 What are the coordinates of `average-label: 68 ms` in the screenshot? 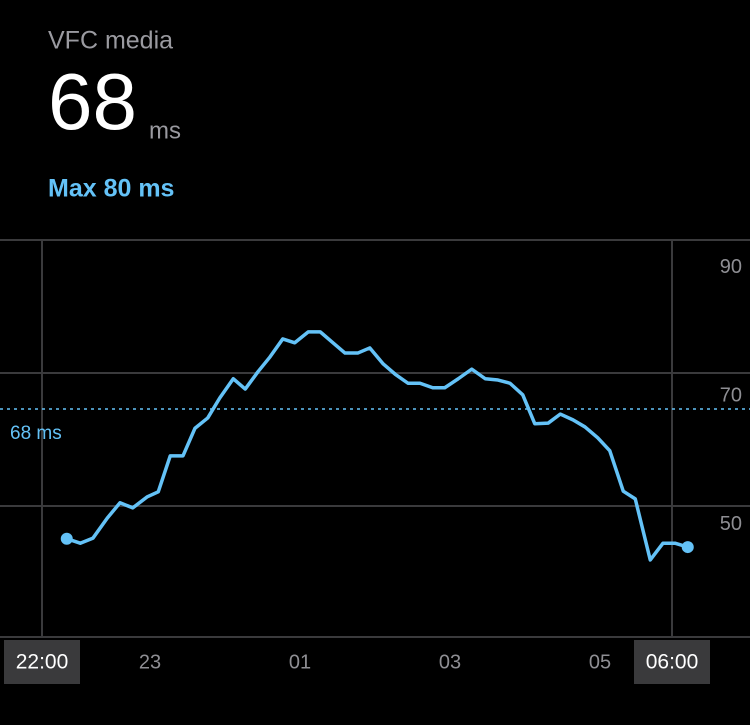 It's located at (36, 433).